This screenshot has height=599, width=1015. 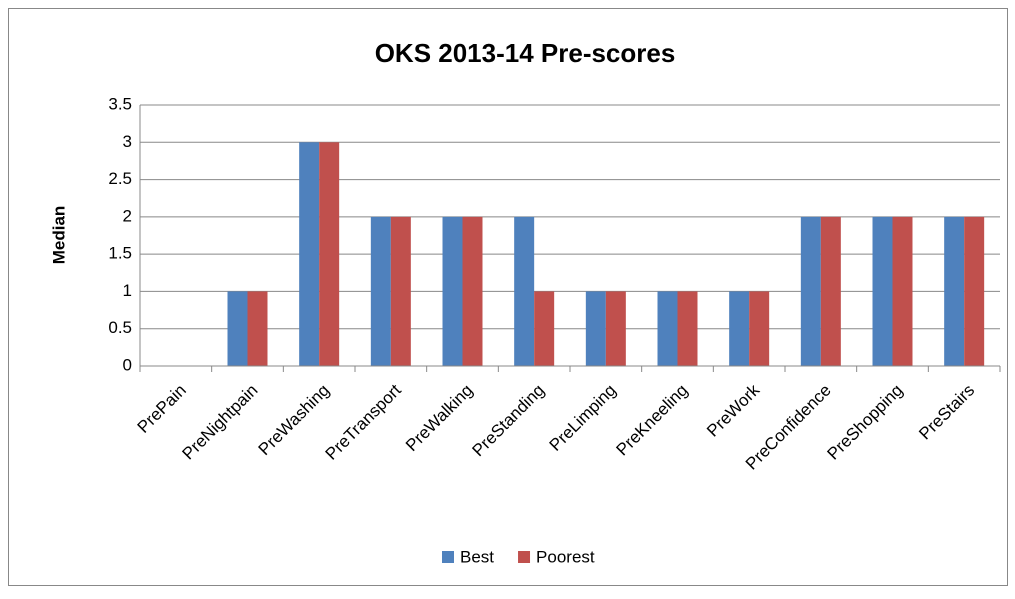 What do you see at coordinates (120, 178) in the screenshot?
I see `y-tick-label: 2.5` at bounding box center [120, 178].